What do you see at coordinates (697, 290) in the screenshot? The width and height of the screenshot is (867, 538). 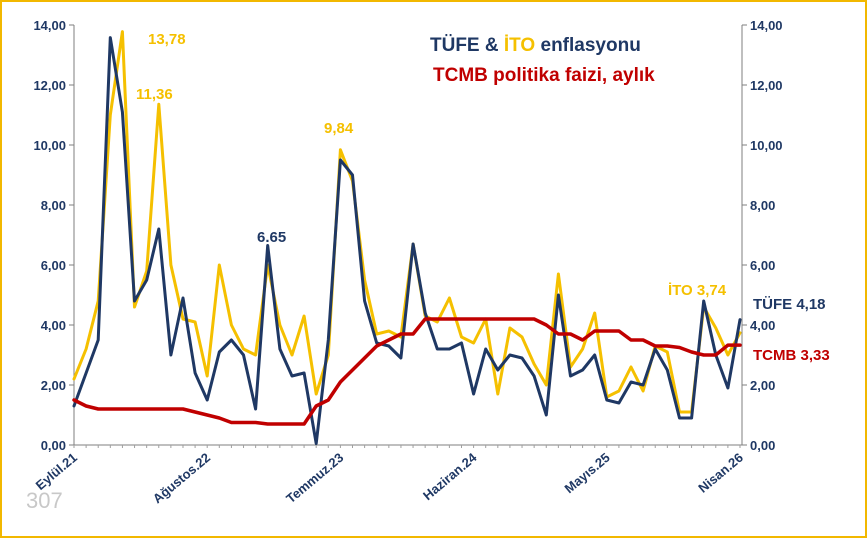 I see `annotation-ito-last: İTO 3,74` at bounding box center [697, 290].